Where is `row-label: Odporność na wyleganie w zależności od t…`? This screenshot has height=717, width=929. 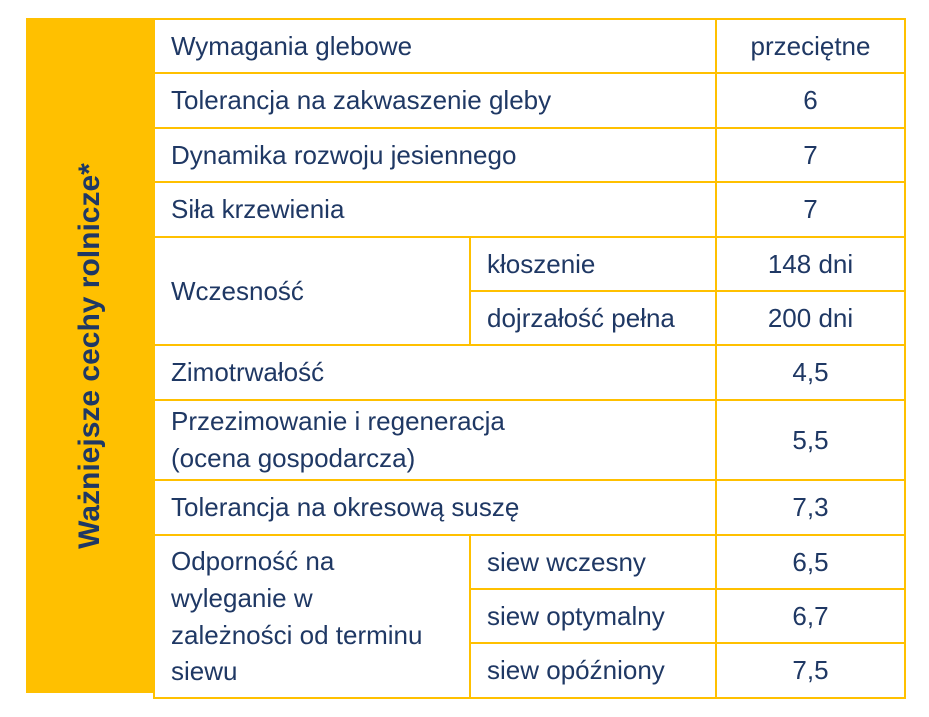 row-label: Odporność na wyleganie w zależności od t… is located at coordinates (312, 616).